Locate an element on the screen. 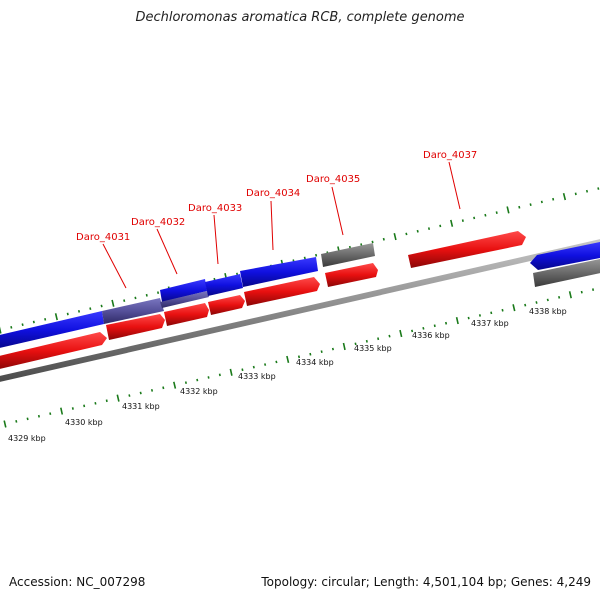 This screenshot has width=600, height=600. gene-label-daro-4035: Daro_4035 is located at coordinates (333, 179).